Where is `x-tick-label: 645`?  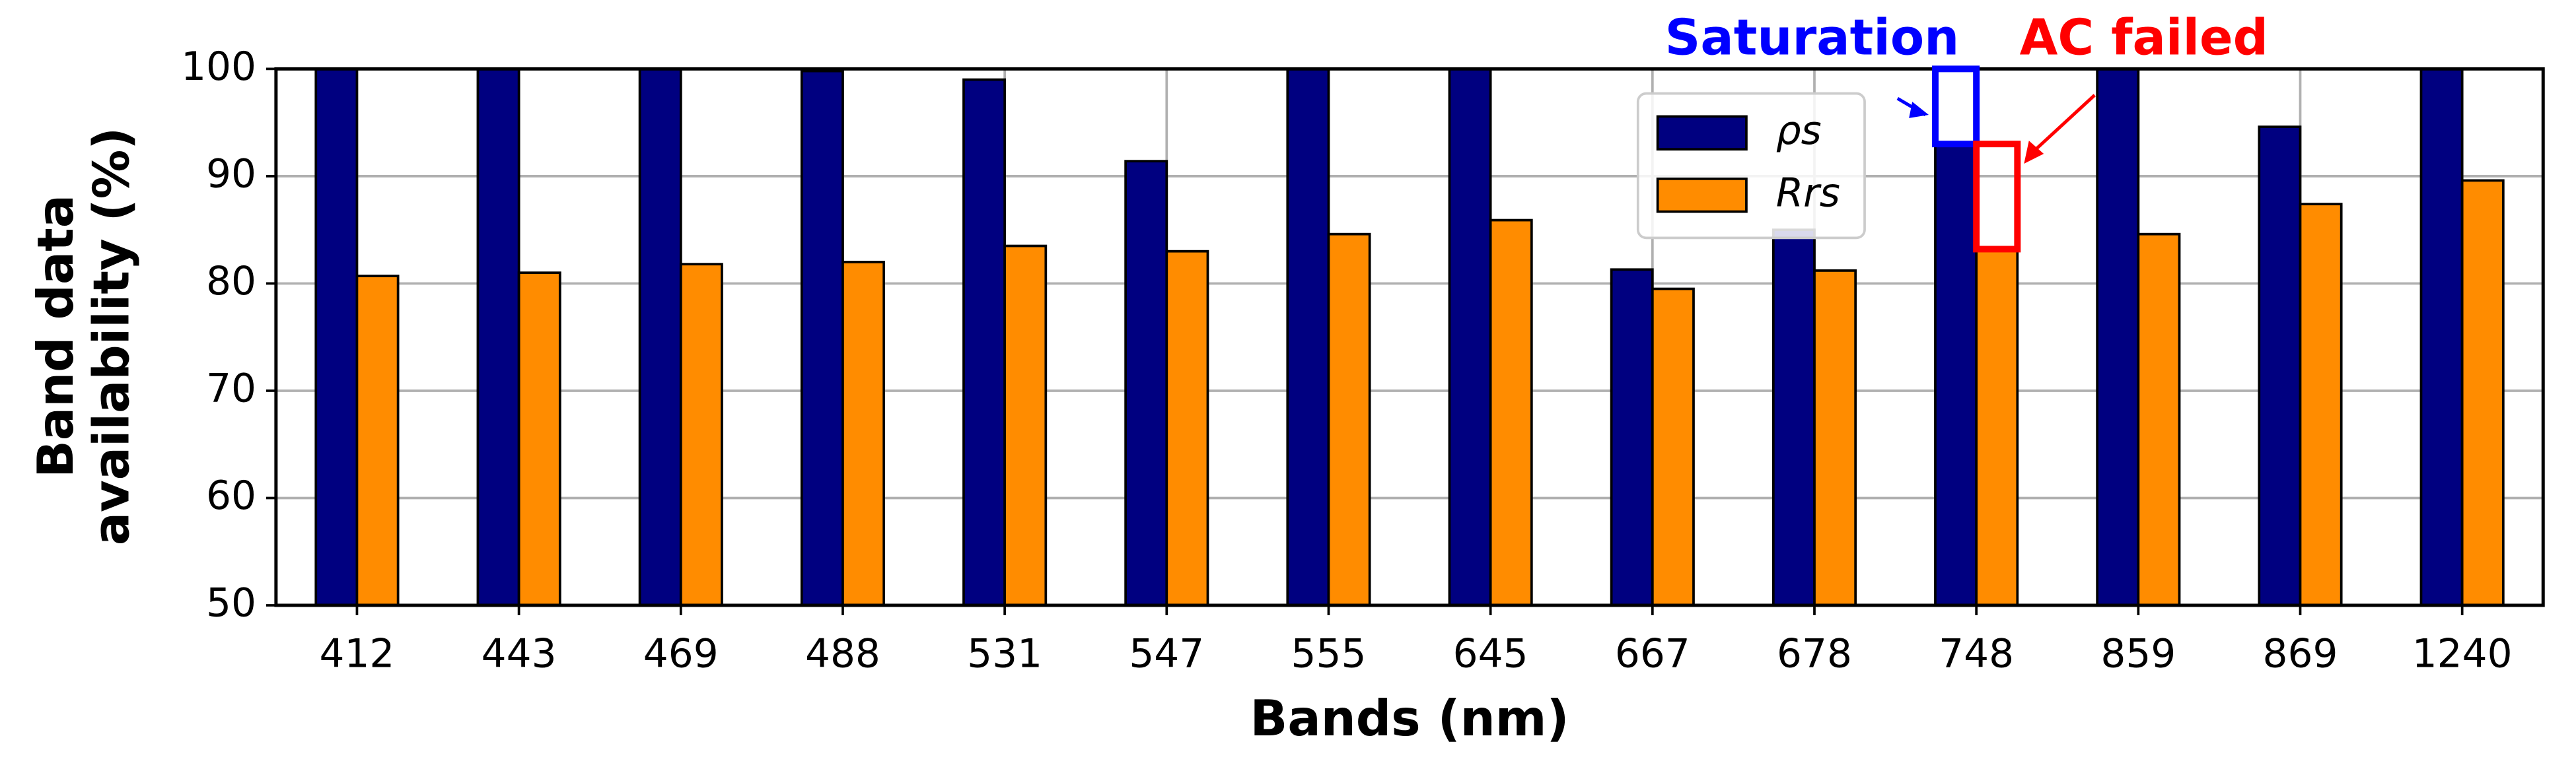 x-tick-label: 645 is located at coordinates (1490, 654).